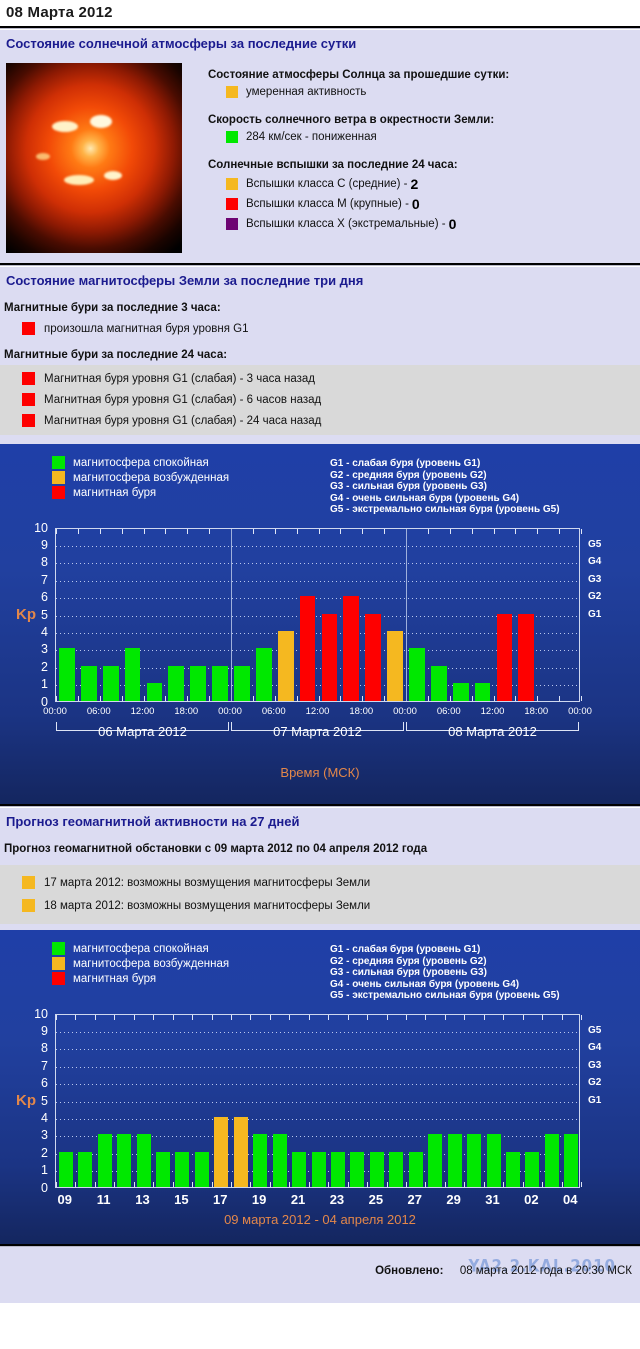  I want to click on storm-item: произошла магнитная буря уровня G1, so click(320, 328).